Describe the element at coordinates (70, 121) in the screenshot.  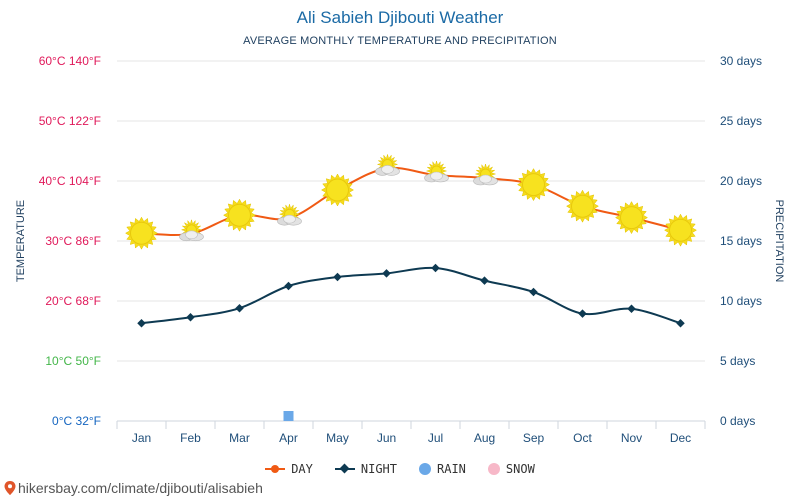
I see `left-tick-label: 50°C 122°F` at that location.